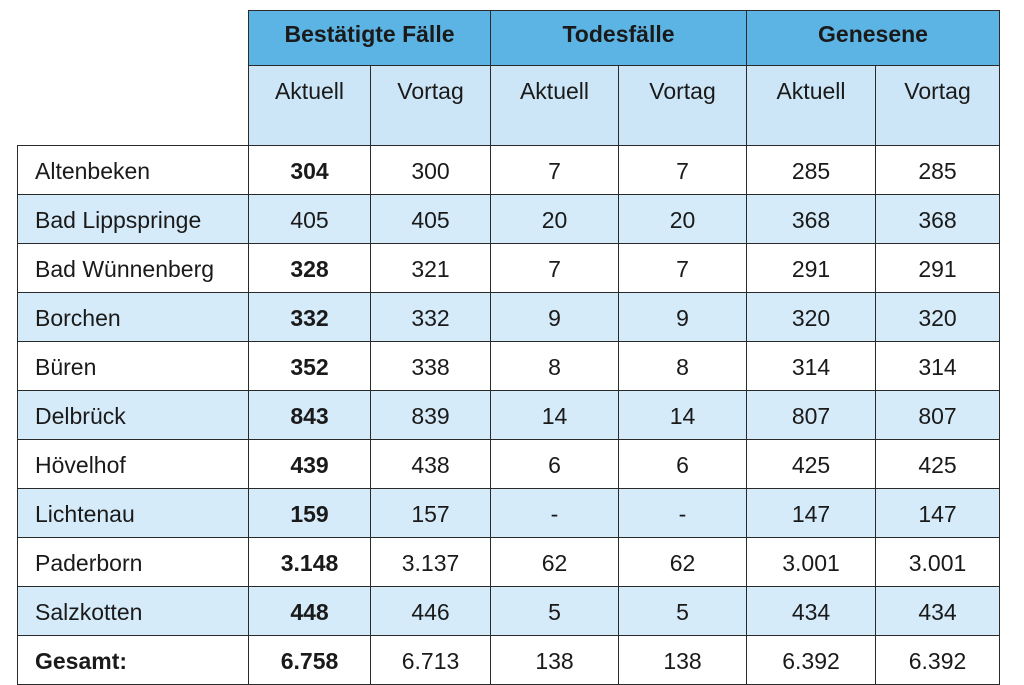  What do you see at coordinates (309, 366) in the screenshot?
I see `cell: 352` at bounding box center [309, 366].